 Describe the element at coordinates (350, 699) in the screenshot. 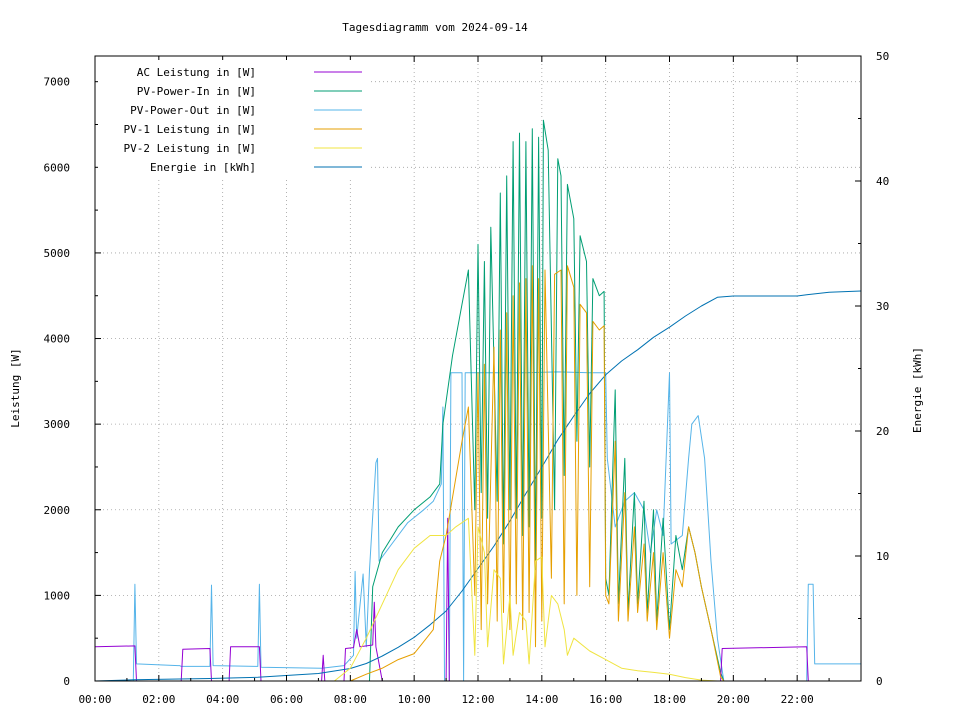

I see `x-tick-label: 08:00` at that location.